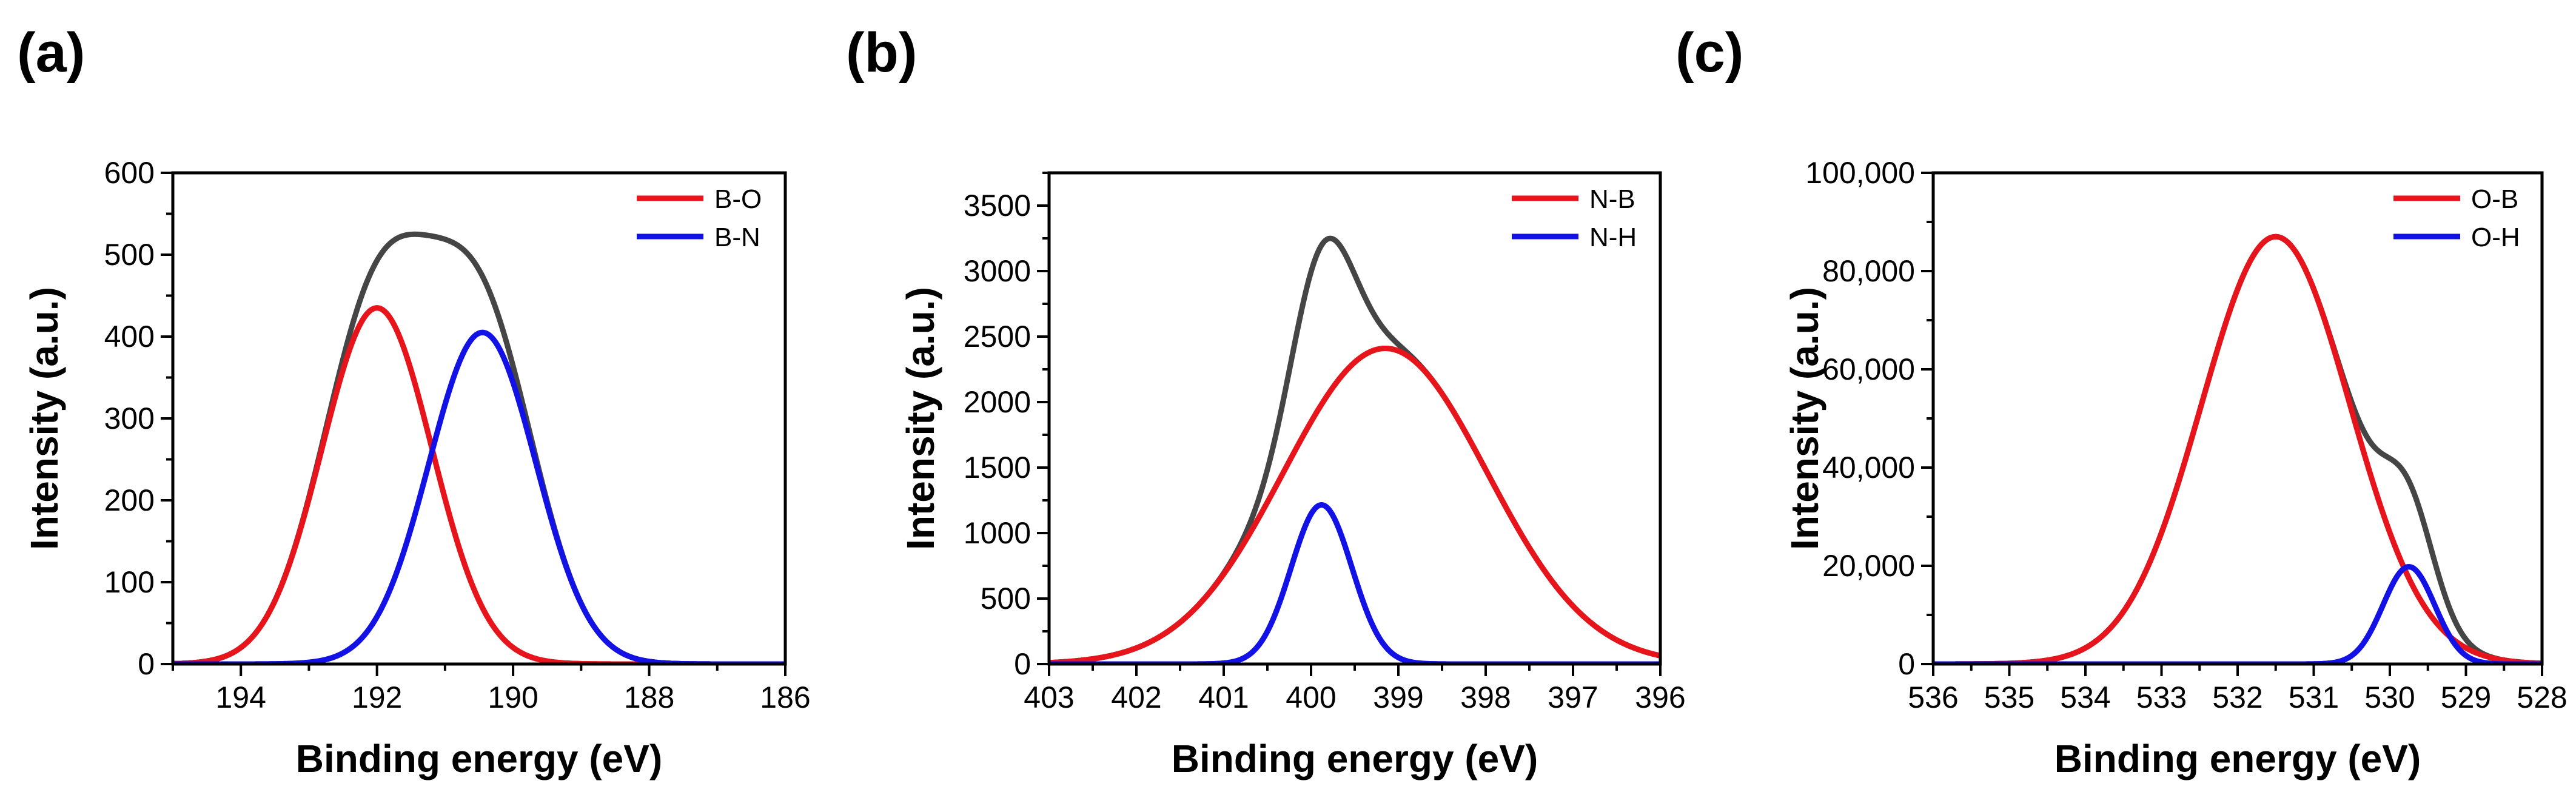 Image resolution: width=2576 pixels, height=792 pixels. Describe the element at coordinates (129, 173) in the screenshot. I see `y-tick-label: 600` at that location.